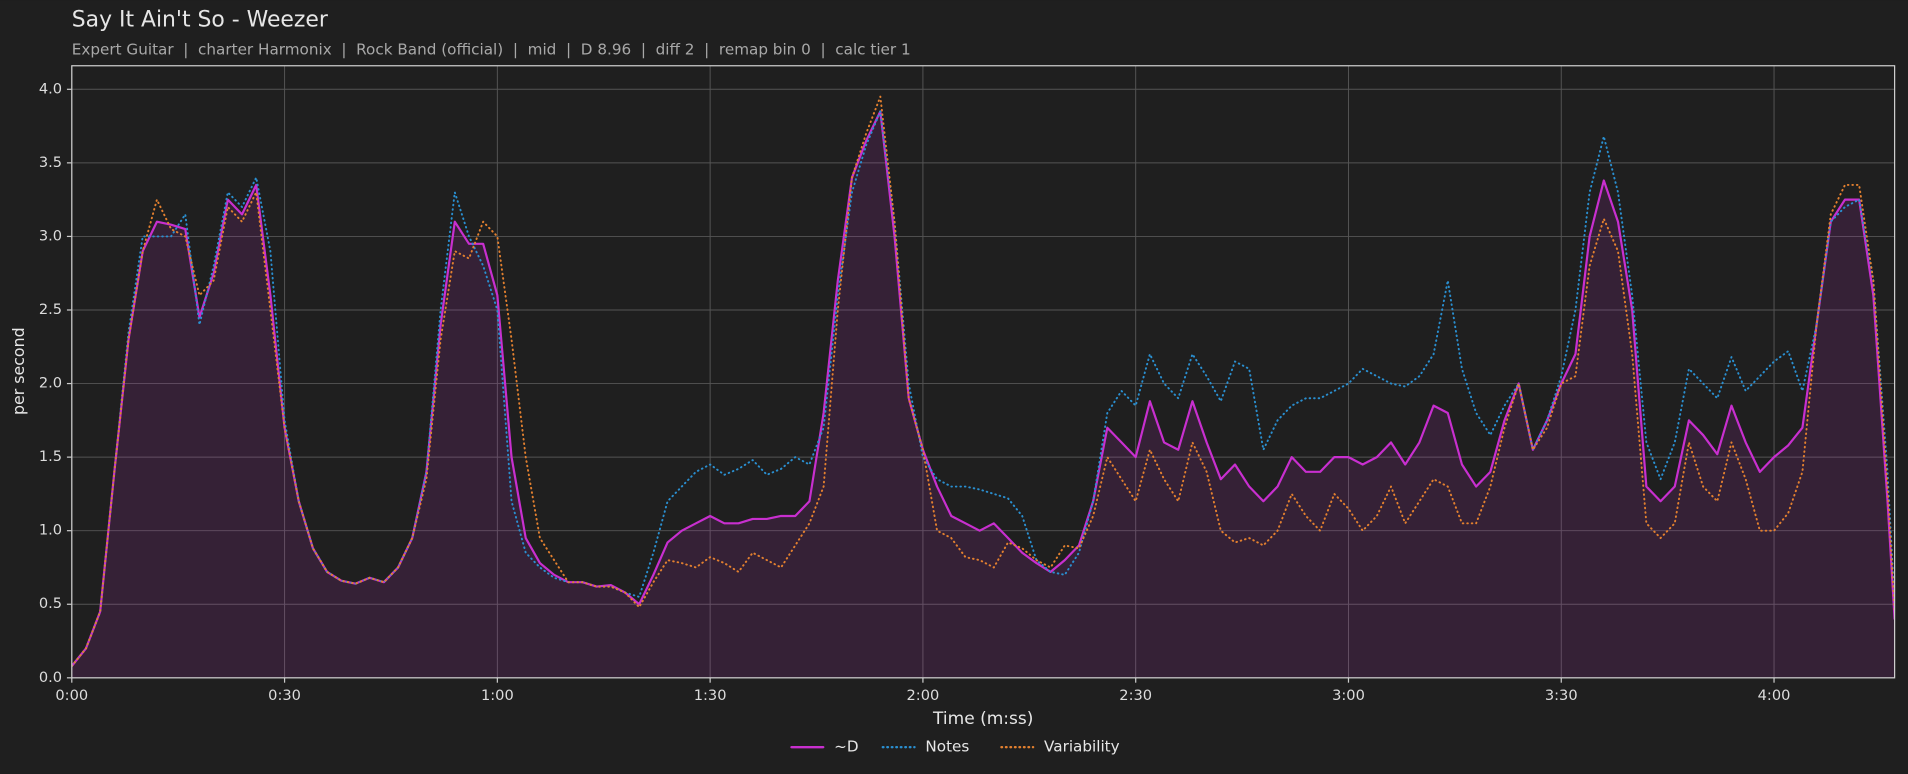 Image resolution: width=1908 pixels, height=774 pixels. I want to click on y-tick-label: 0.0, so click(50, 677).